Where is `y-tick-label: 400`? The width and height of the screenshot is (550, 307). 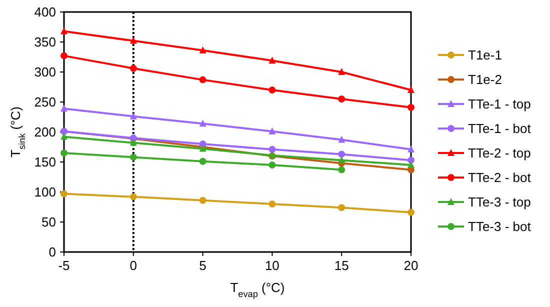 y-tick-label: 400 is located at coordinates (45, 12).